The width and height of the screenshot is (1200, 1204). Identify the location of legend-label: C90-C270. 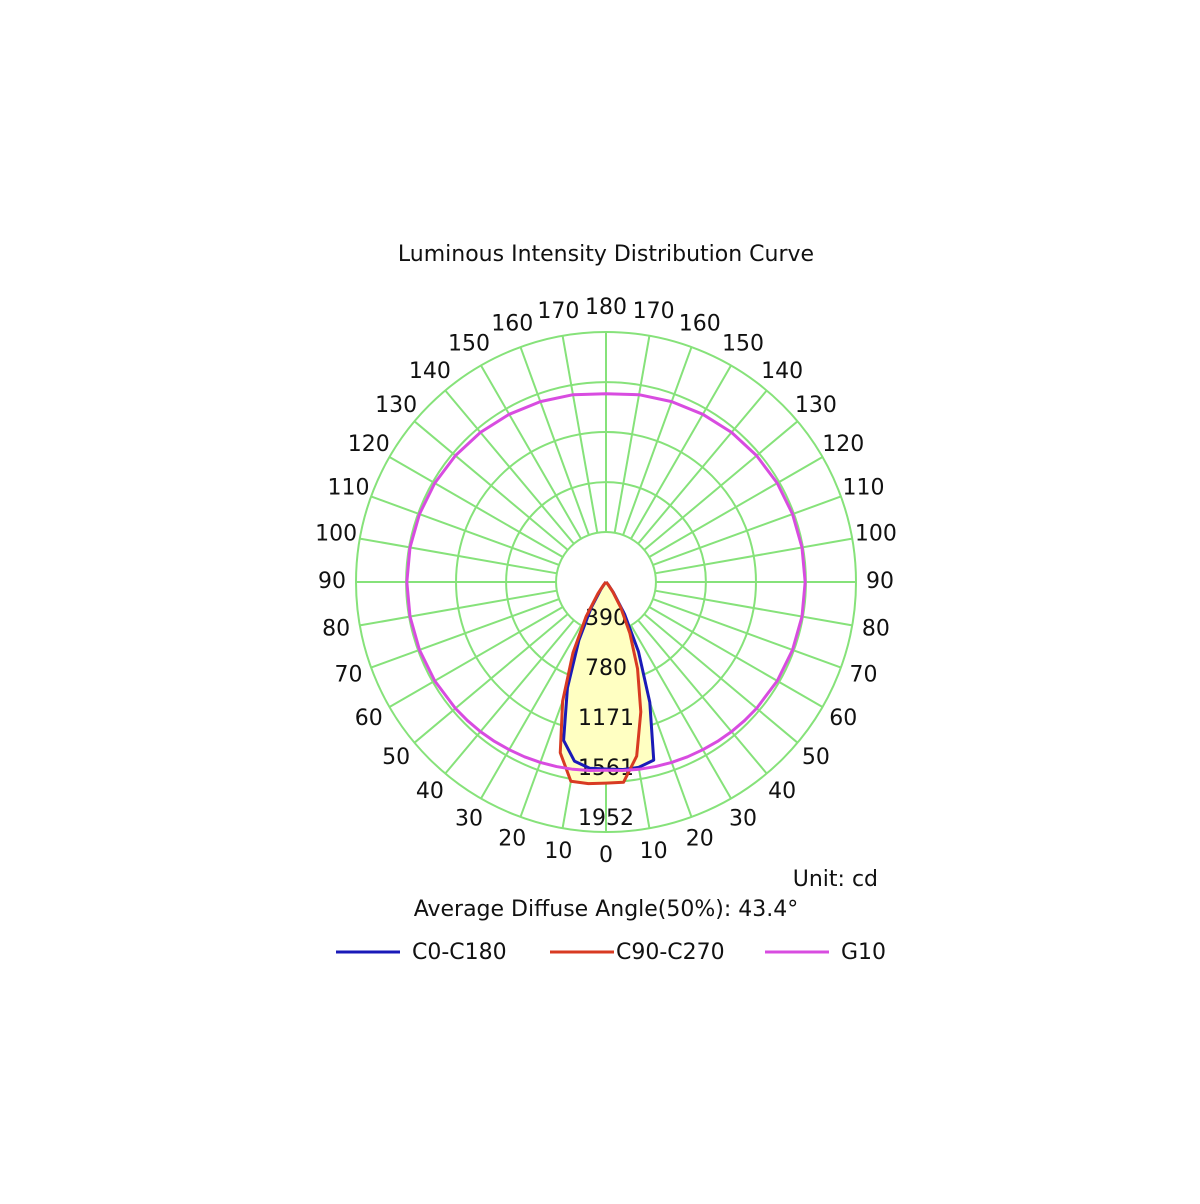
(670, 952).